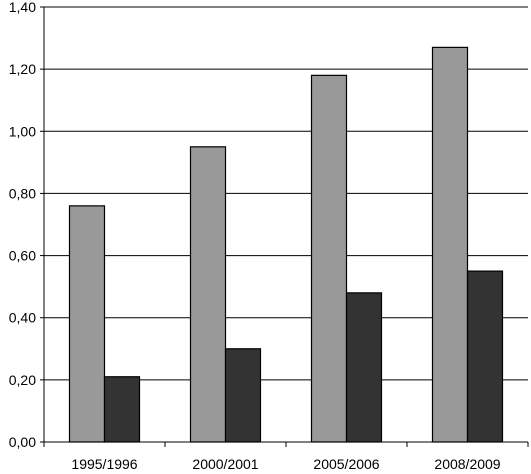  What do you see at coordinates (22, 225) in the screenshot?
I see `y-axis-ticks: 0,00 0,20 0,40 0,60 0,80 1,00 1,20 1,40` at bounding box center [22, 225].